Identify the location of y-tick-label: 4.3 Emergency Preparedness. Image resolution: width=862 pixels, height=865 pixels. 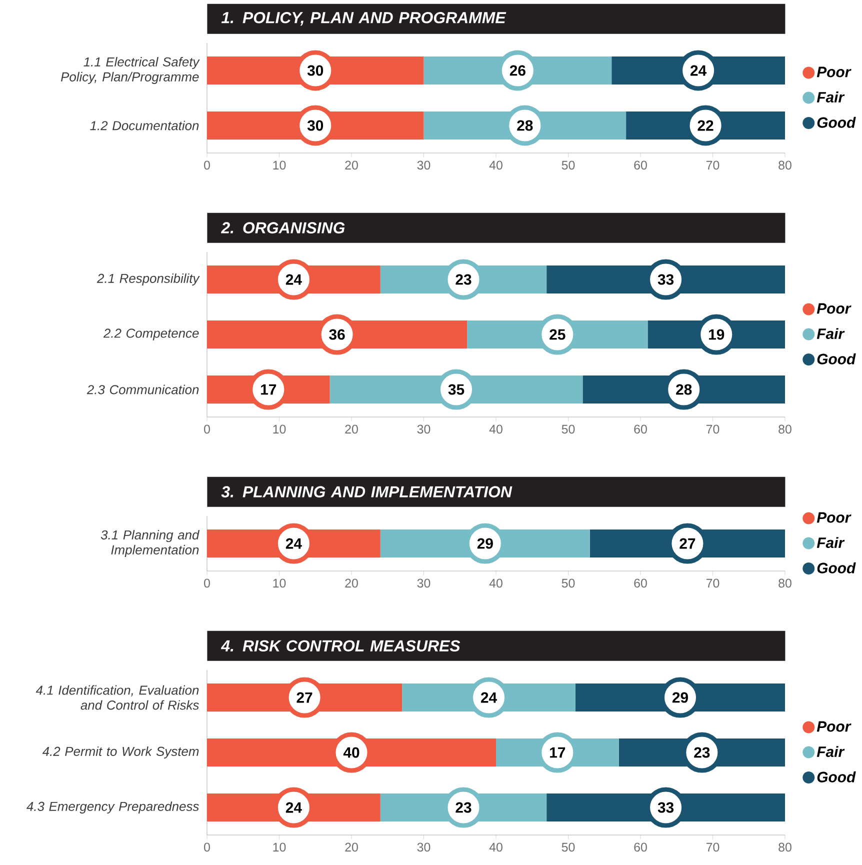
(112, 807).